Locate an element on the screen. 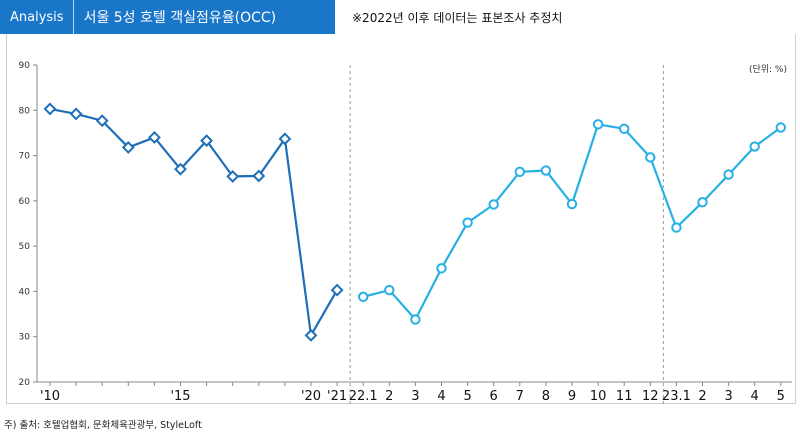 This screenshot has width=800, height=436. x-tick-label: 11 is located at coordinates (624, 396).